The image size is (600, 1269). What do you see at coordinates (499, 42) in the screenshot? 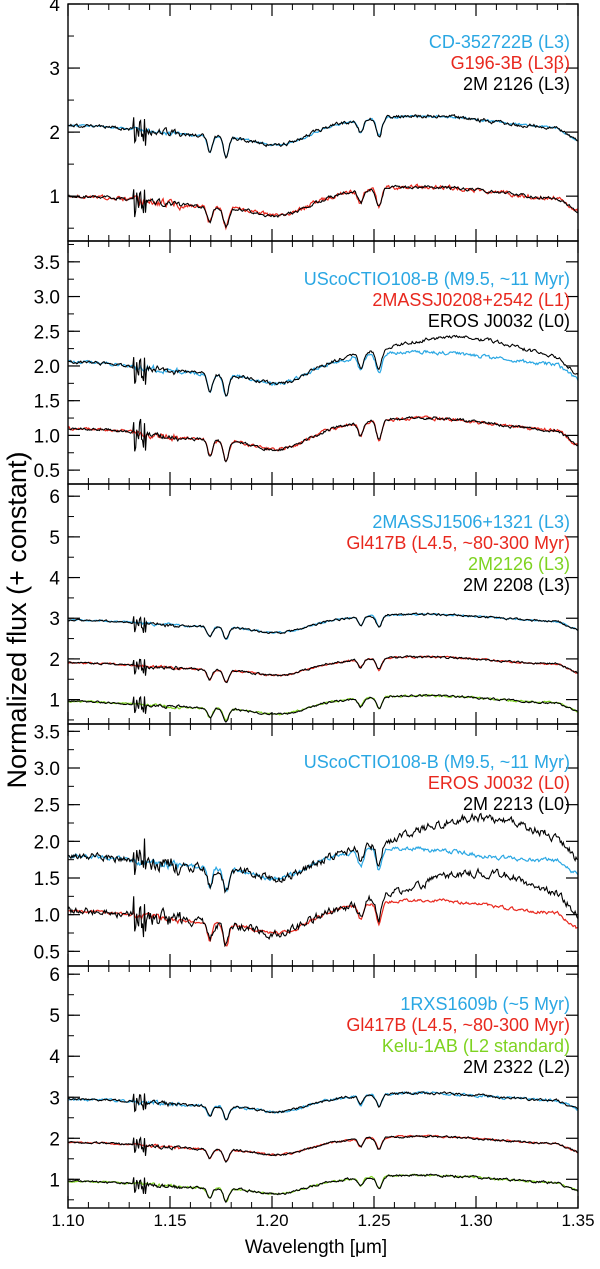
I see `panel-1-legend-entry: CD-352722B (L3)` at bounding box center [499, 42].